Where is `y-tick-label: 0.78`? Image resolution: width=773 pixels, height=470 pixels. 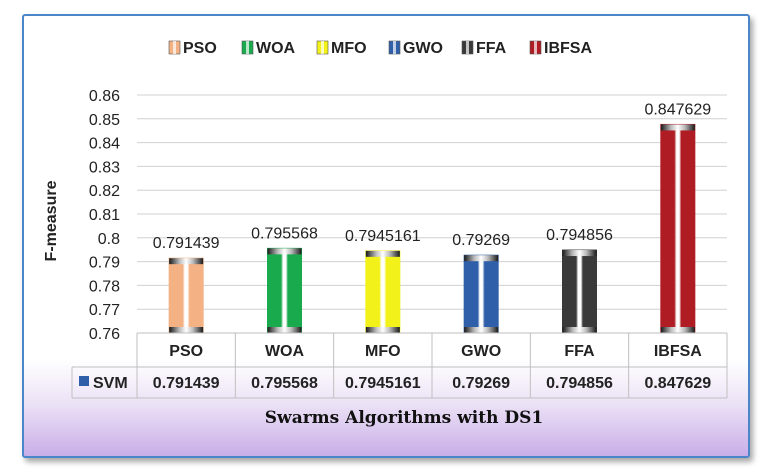 y-tick-label: 0.78 is located at coordinates (104, 286).